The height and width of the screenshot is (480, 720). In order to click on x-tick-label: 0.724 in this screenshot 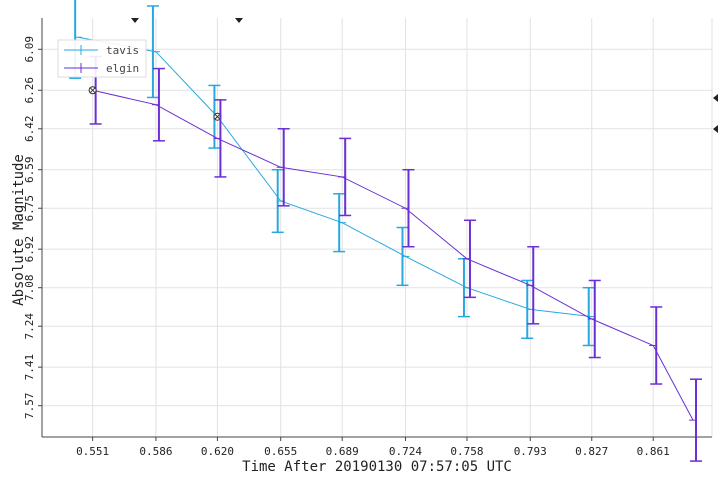, I will do `click(405, 451)`.